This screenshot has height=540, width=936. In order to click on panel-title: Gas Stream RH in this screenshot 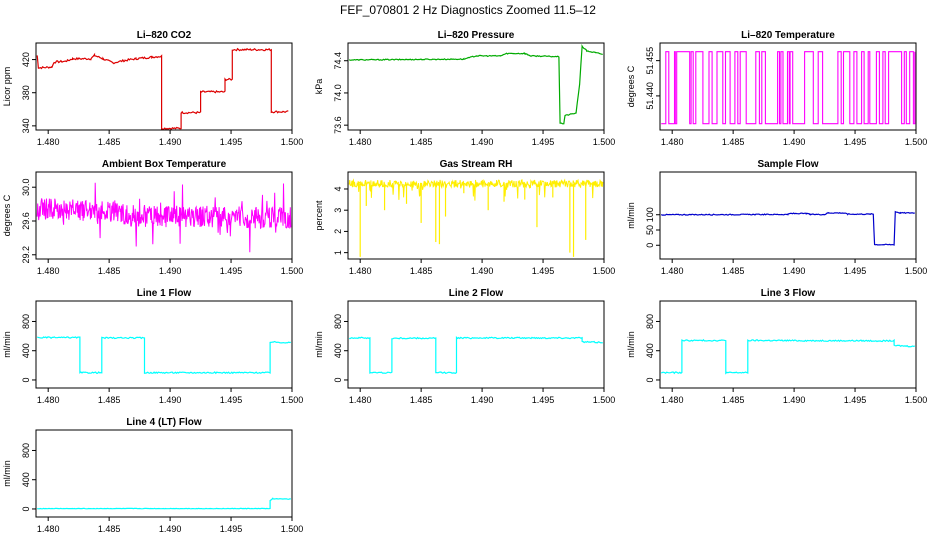, I will do `click(476, 164)`.